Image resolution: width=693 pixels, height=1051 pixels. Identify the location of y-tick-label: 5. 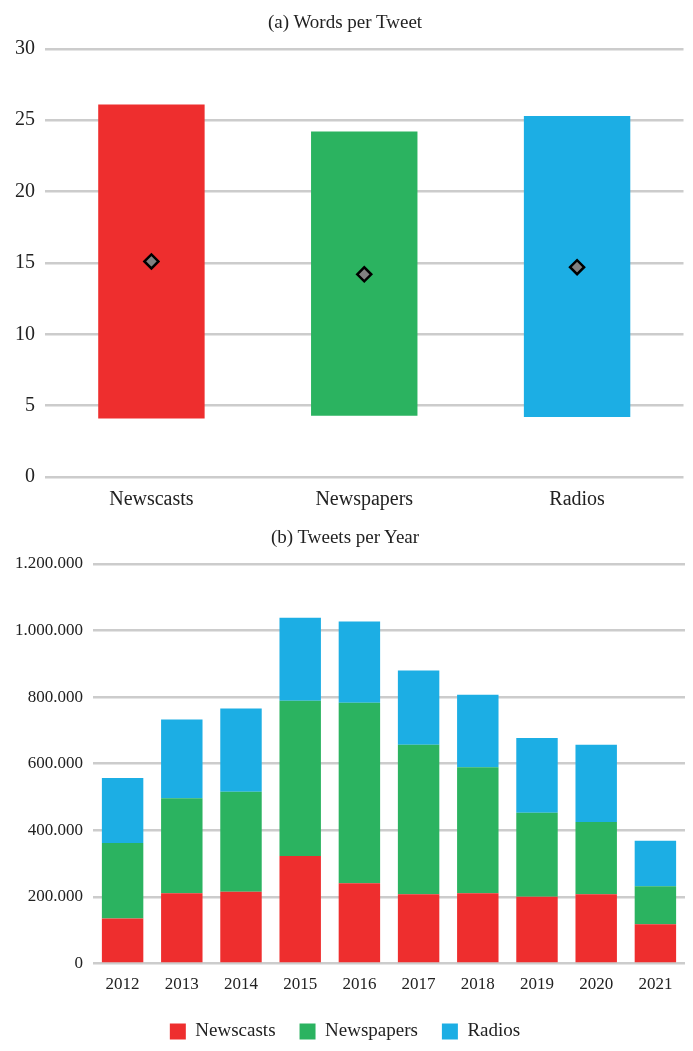
(30, 403).